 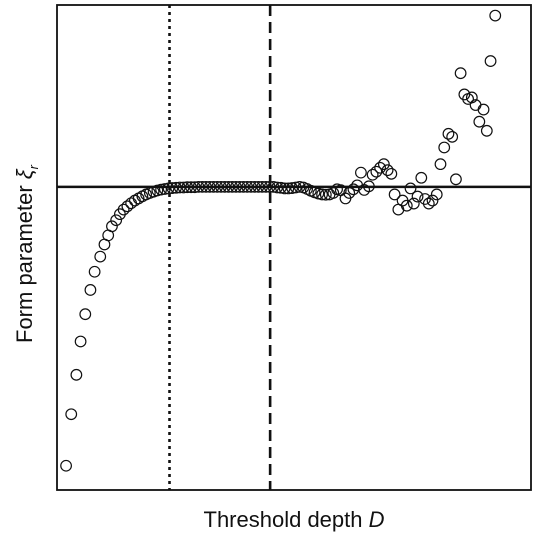 What do you see at coordinates (26, 253) in the screenshot?
I see `y-axis-label: Form parameter ξr` at bounding box center [26, 253].